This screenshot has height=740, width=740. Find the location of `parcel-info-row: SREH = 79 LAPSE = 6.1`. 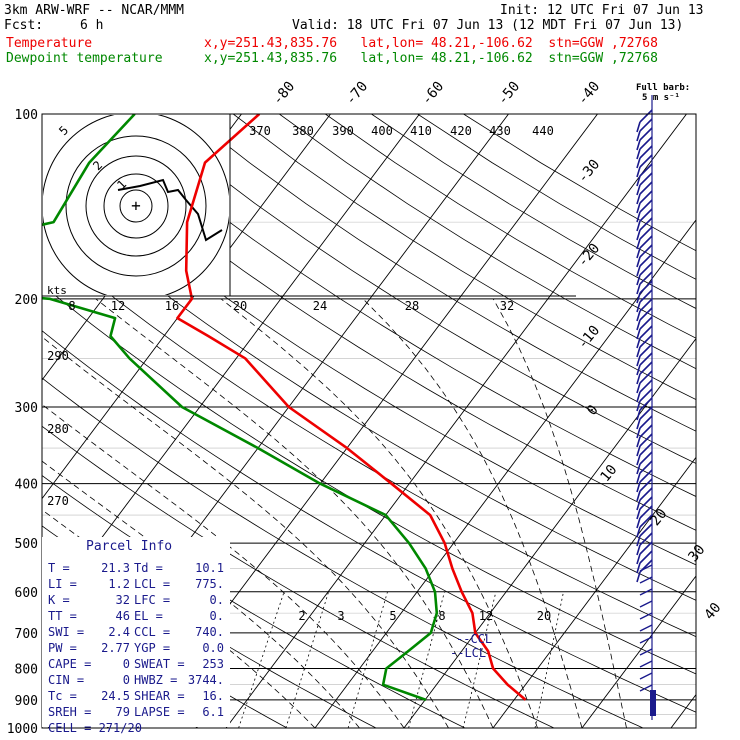

parcel-info-row: SREH = 79 LAPSE = 6.1 is located at coordinates (138, 713).